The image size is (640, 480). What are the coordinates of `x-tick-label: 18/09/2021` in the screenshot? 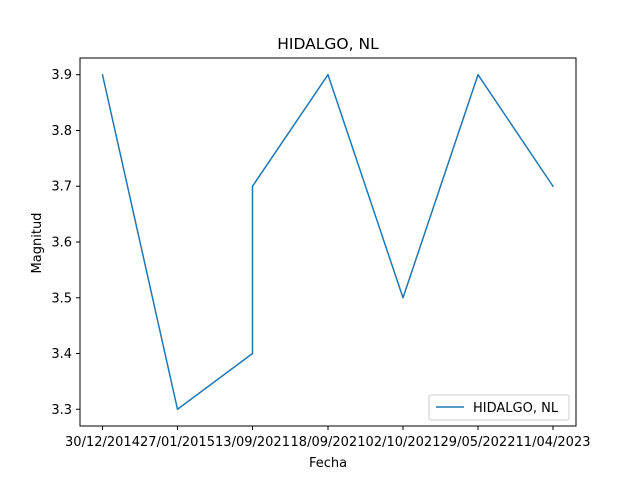 It's located at (328, 442).